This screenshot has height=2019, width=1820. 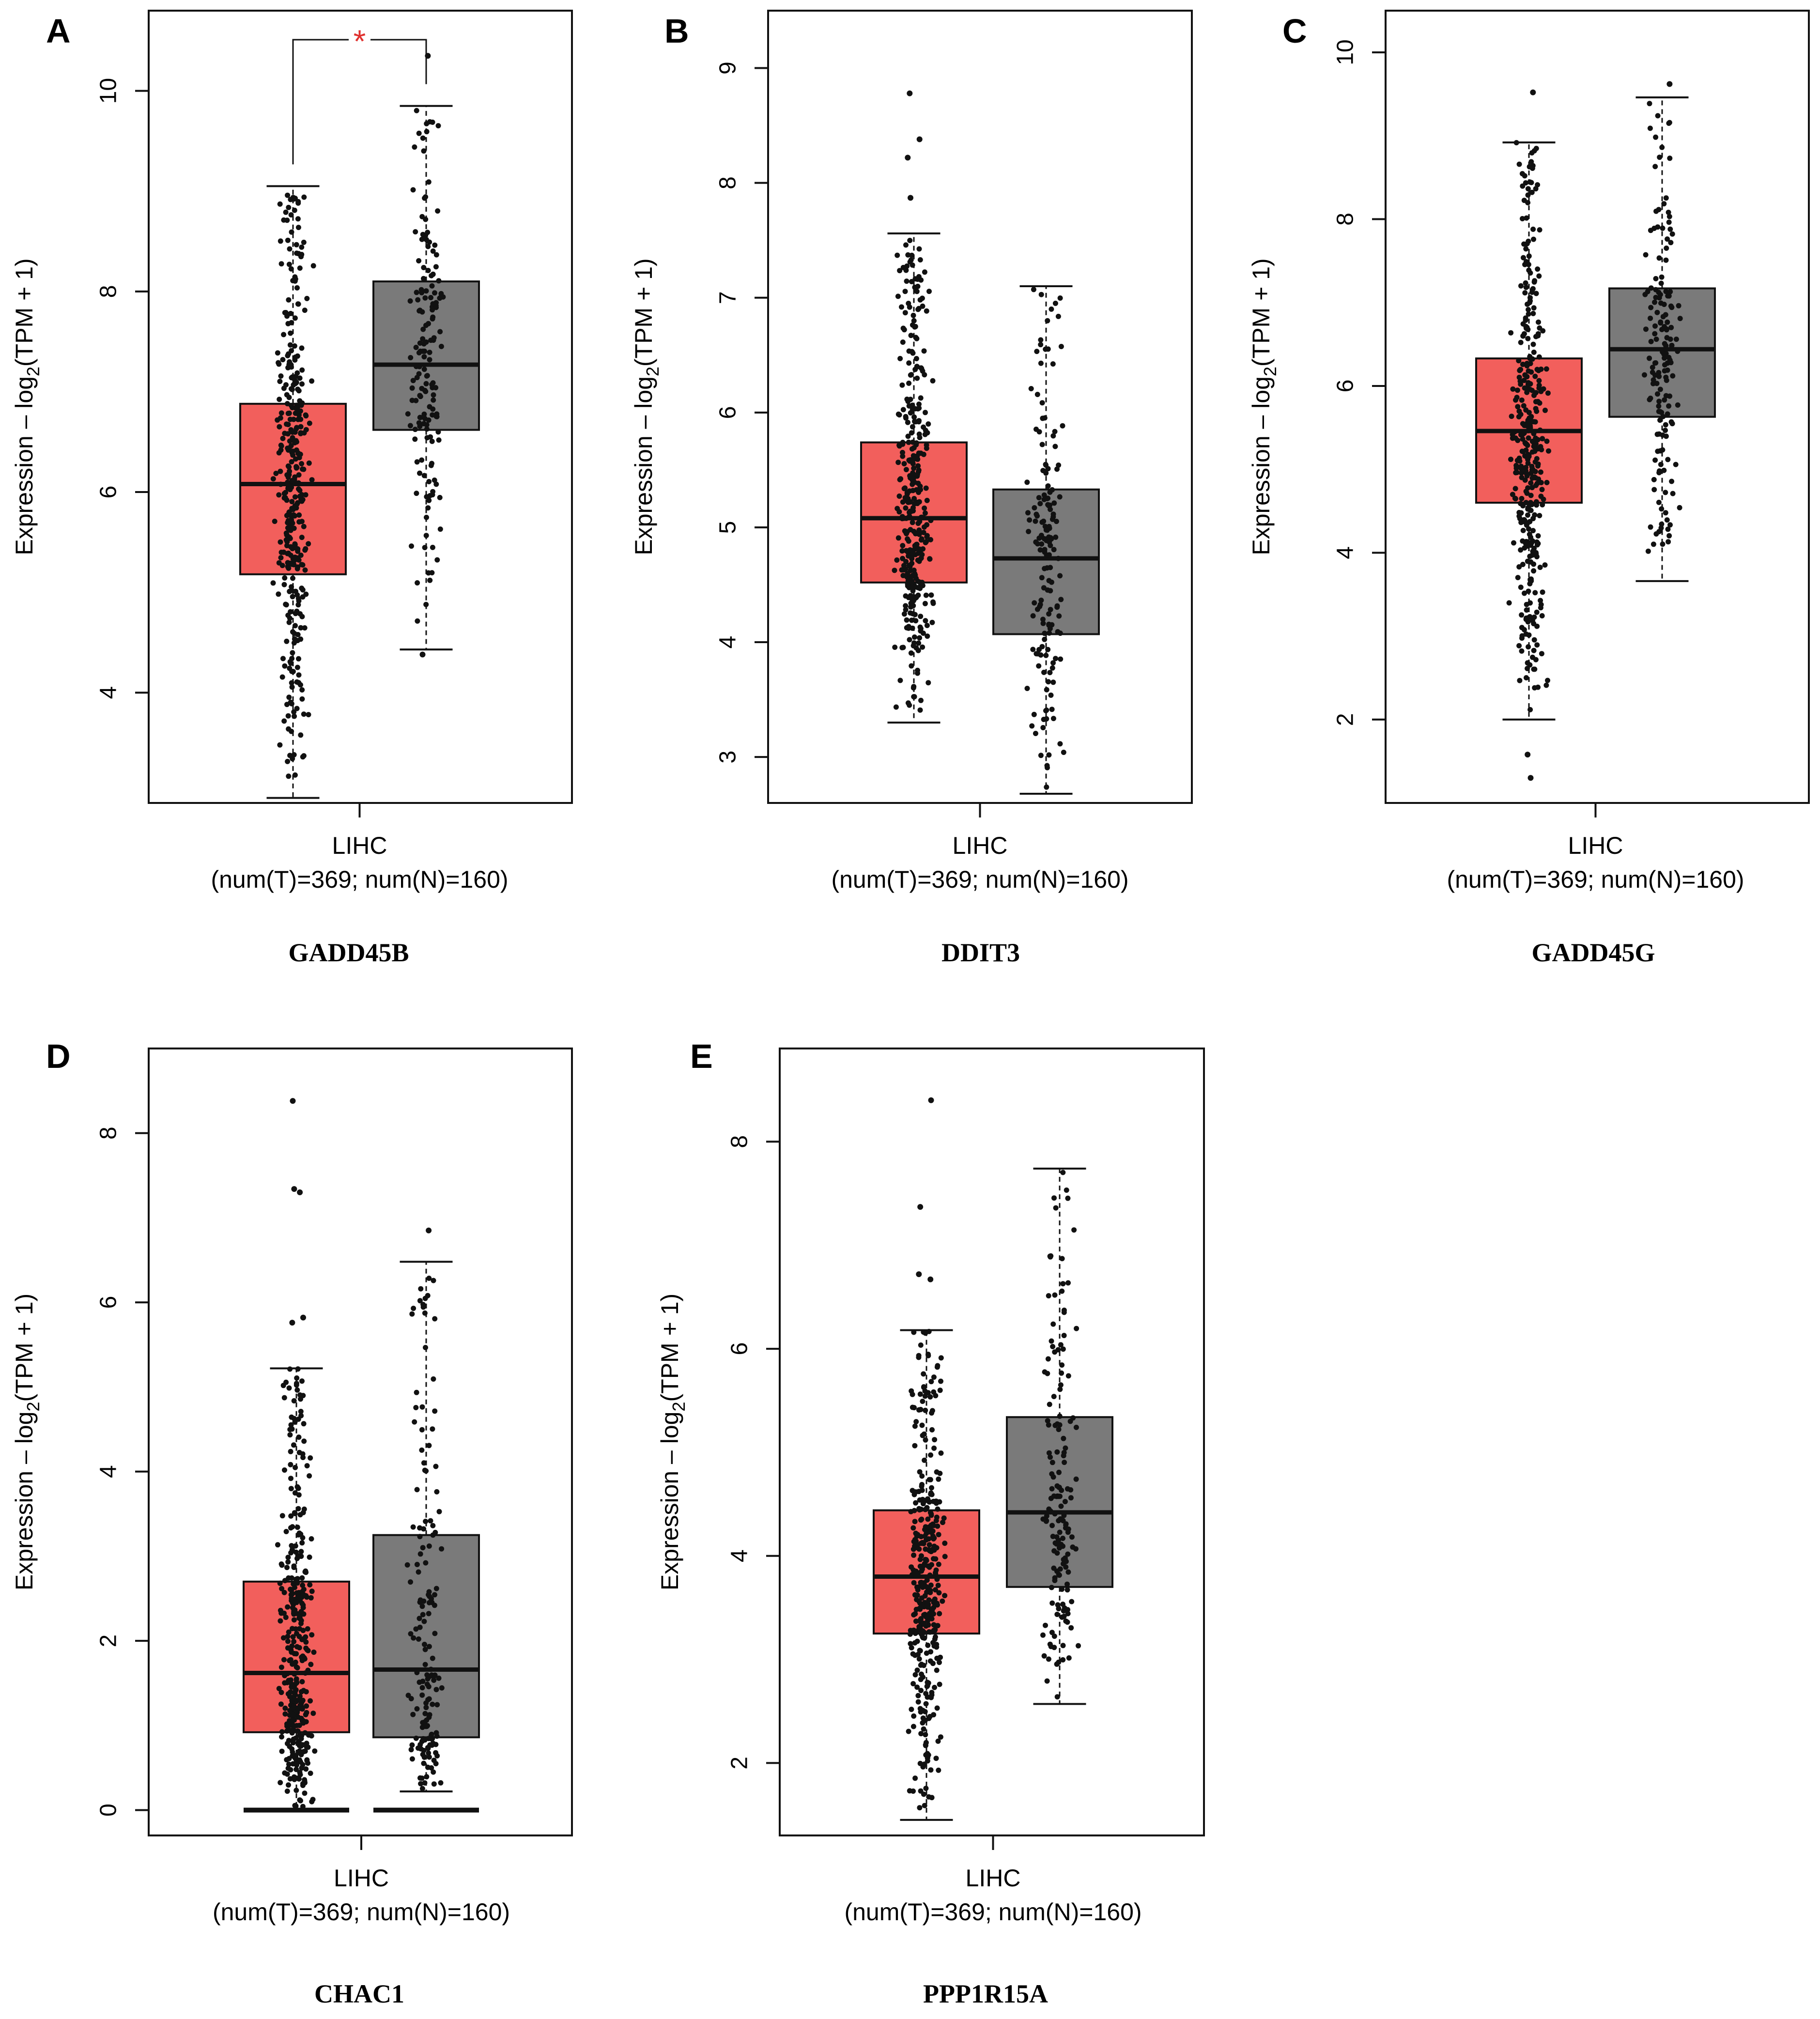 I want to click on series-tumor, so click(x=293, y=492).